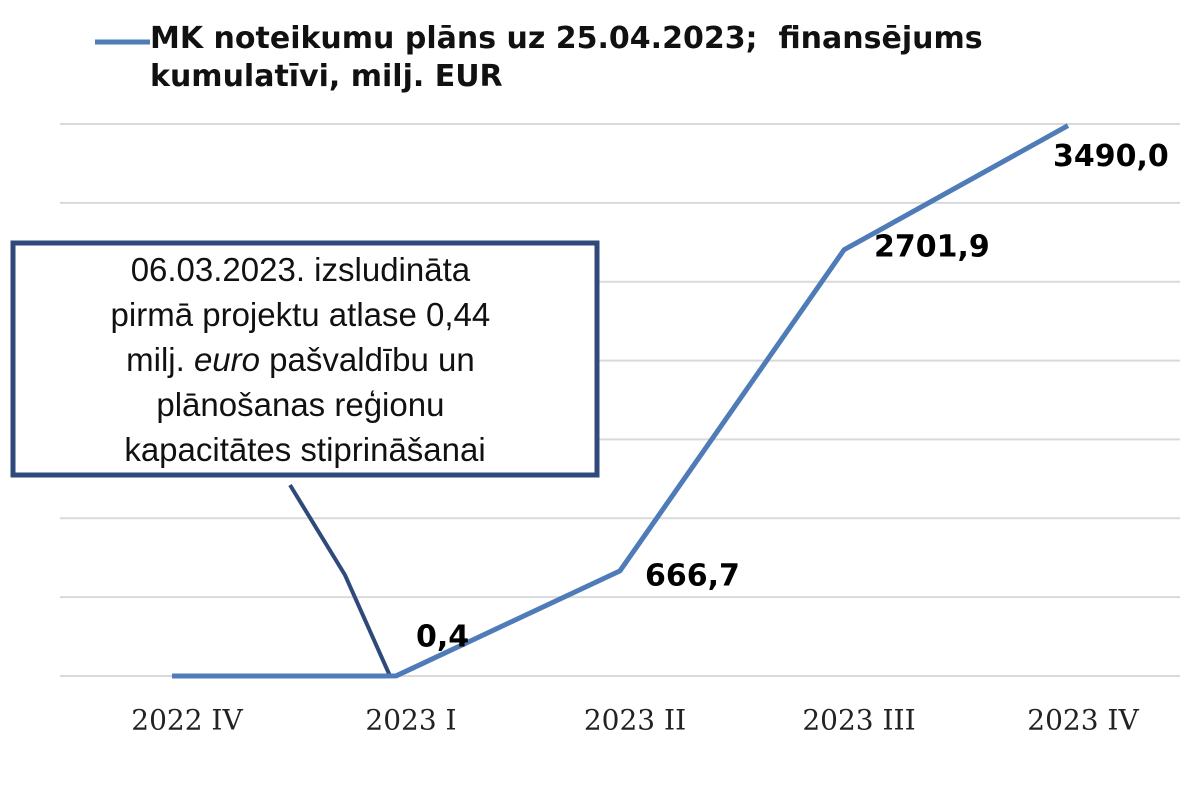  I want to click on annotation-text: milj., so click(160, 359).